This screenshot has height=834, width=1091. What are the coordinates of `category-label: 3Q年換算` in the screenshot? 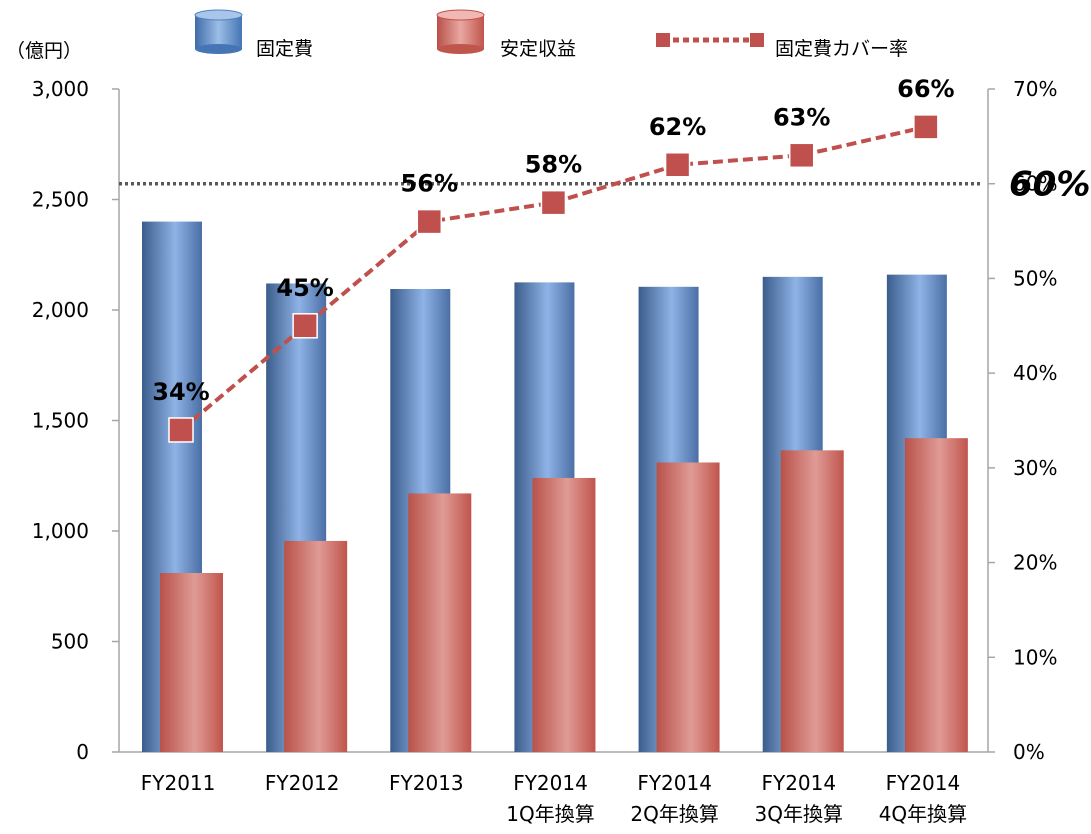 It's located at (799, 814).